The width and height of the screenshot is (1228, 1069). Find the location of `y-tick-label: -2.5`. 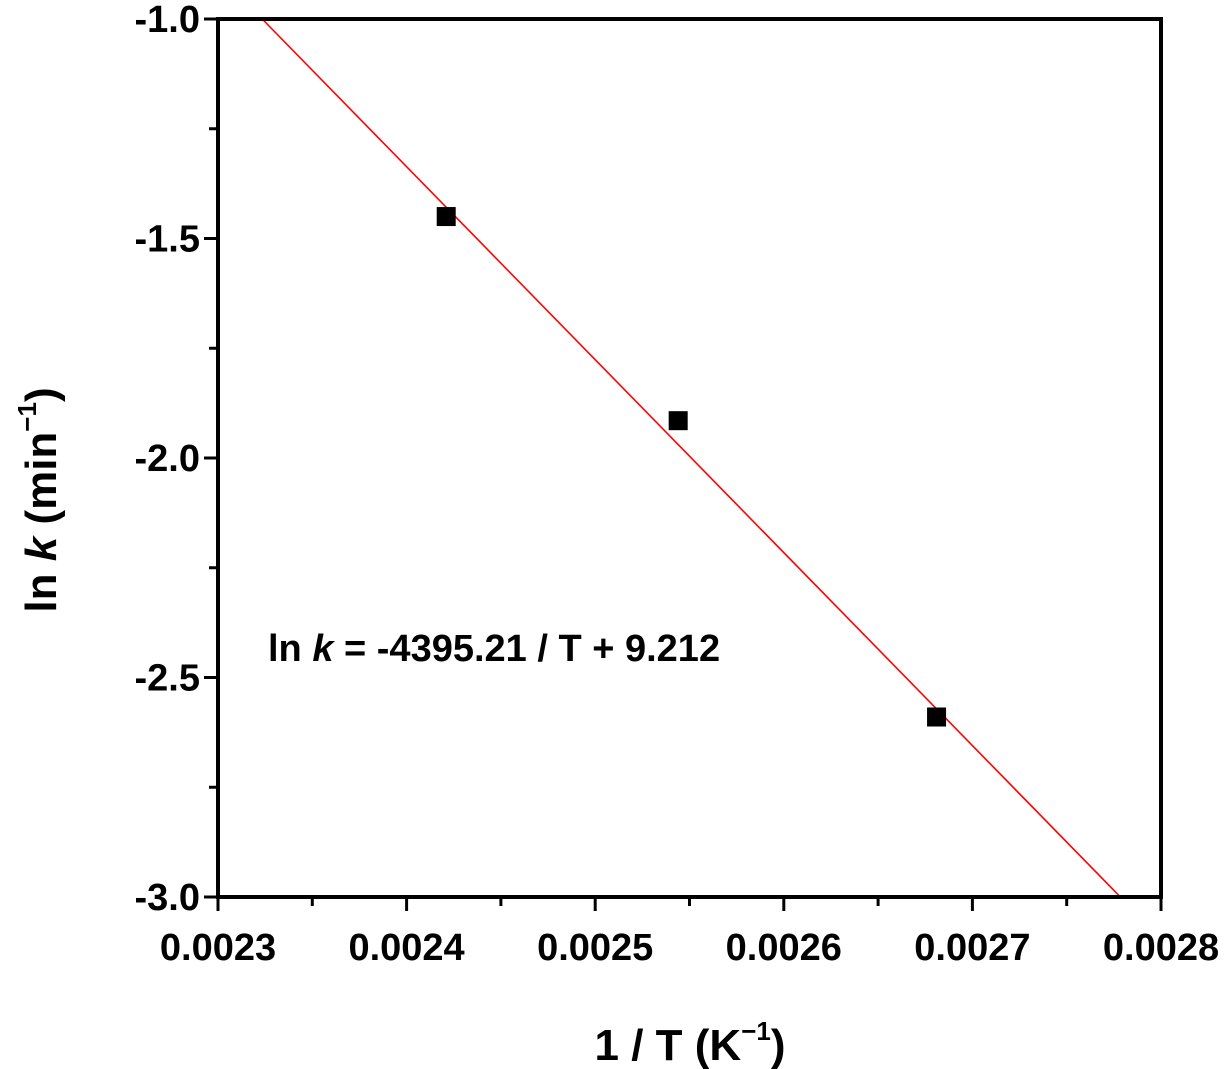

y-tick-label: -2.5 is located at coordinates (167, 679).